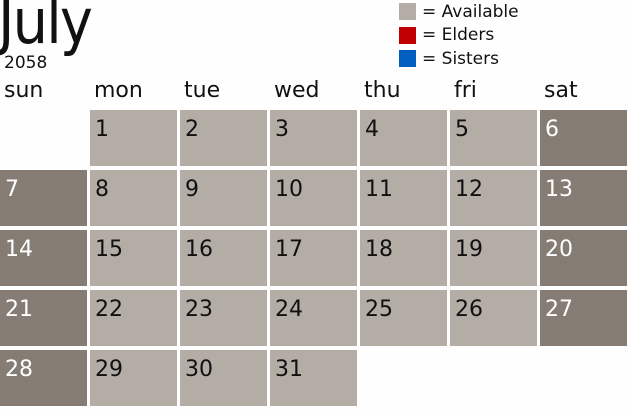  Describe the element at coordinates (583, 318) in the screenshot. I see `day-cell-27: 27` at that location.